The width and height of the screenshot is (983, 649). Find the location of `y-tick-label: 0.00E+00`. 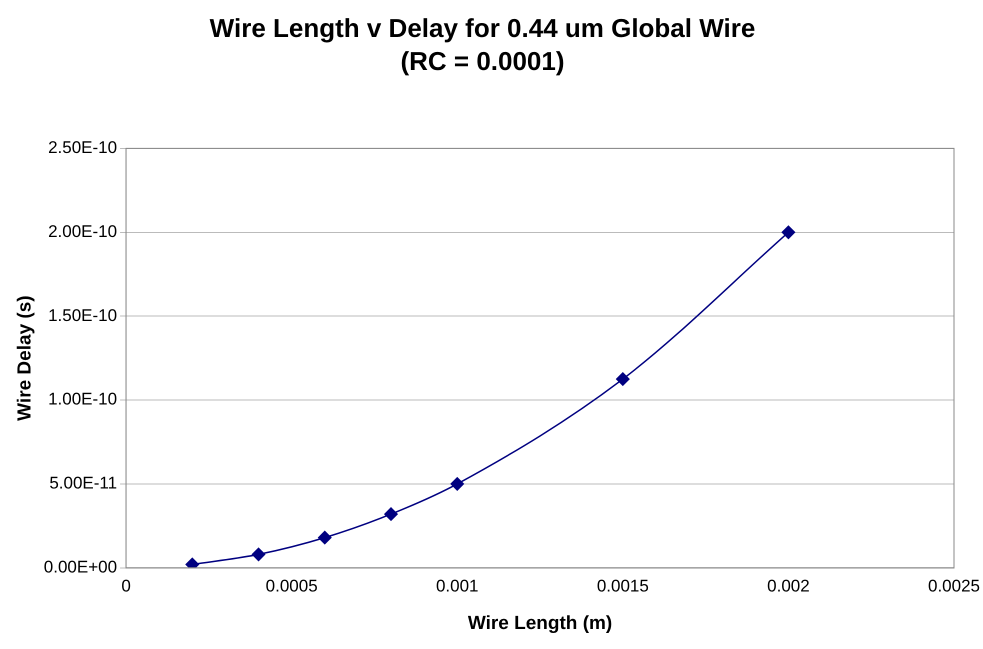

y-tick-label: 0.00E+00 is located at coordinates (81, 566).